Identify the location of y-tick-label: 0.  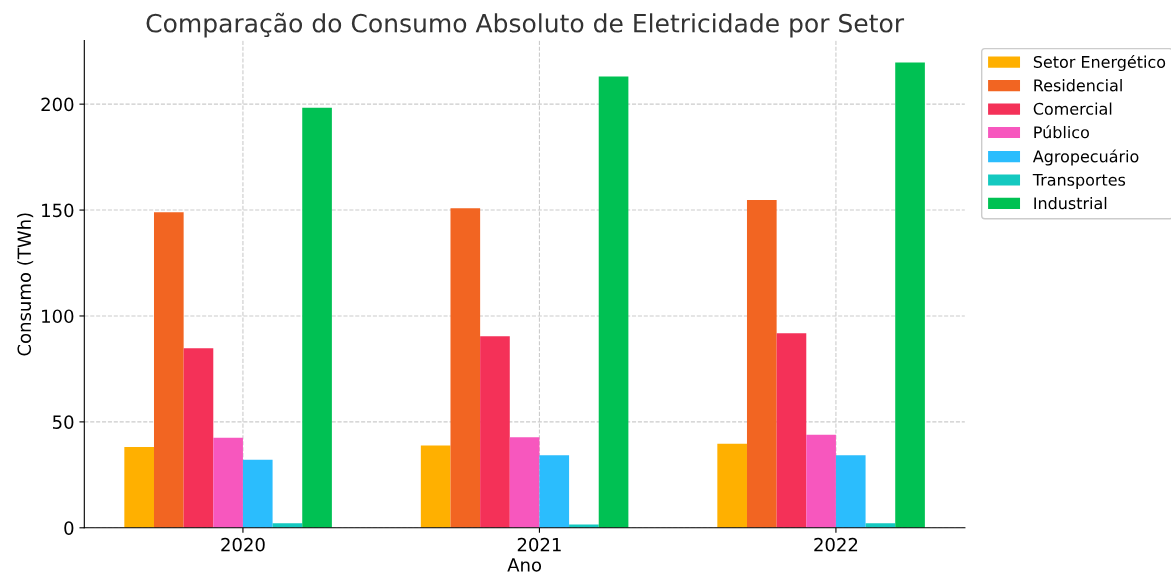
(69, 528).